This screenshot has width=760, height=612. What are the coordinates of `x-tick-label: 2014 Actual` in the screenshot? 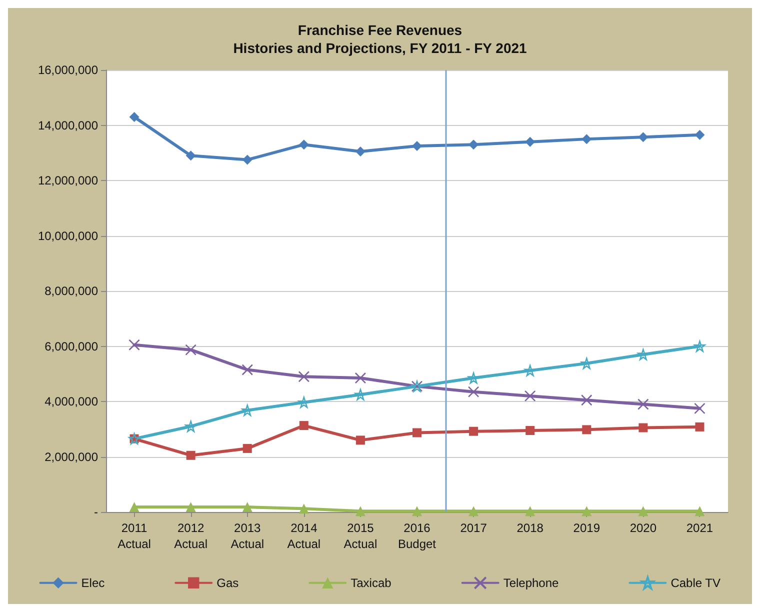 It's located at (304, 536).